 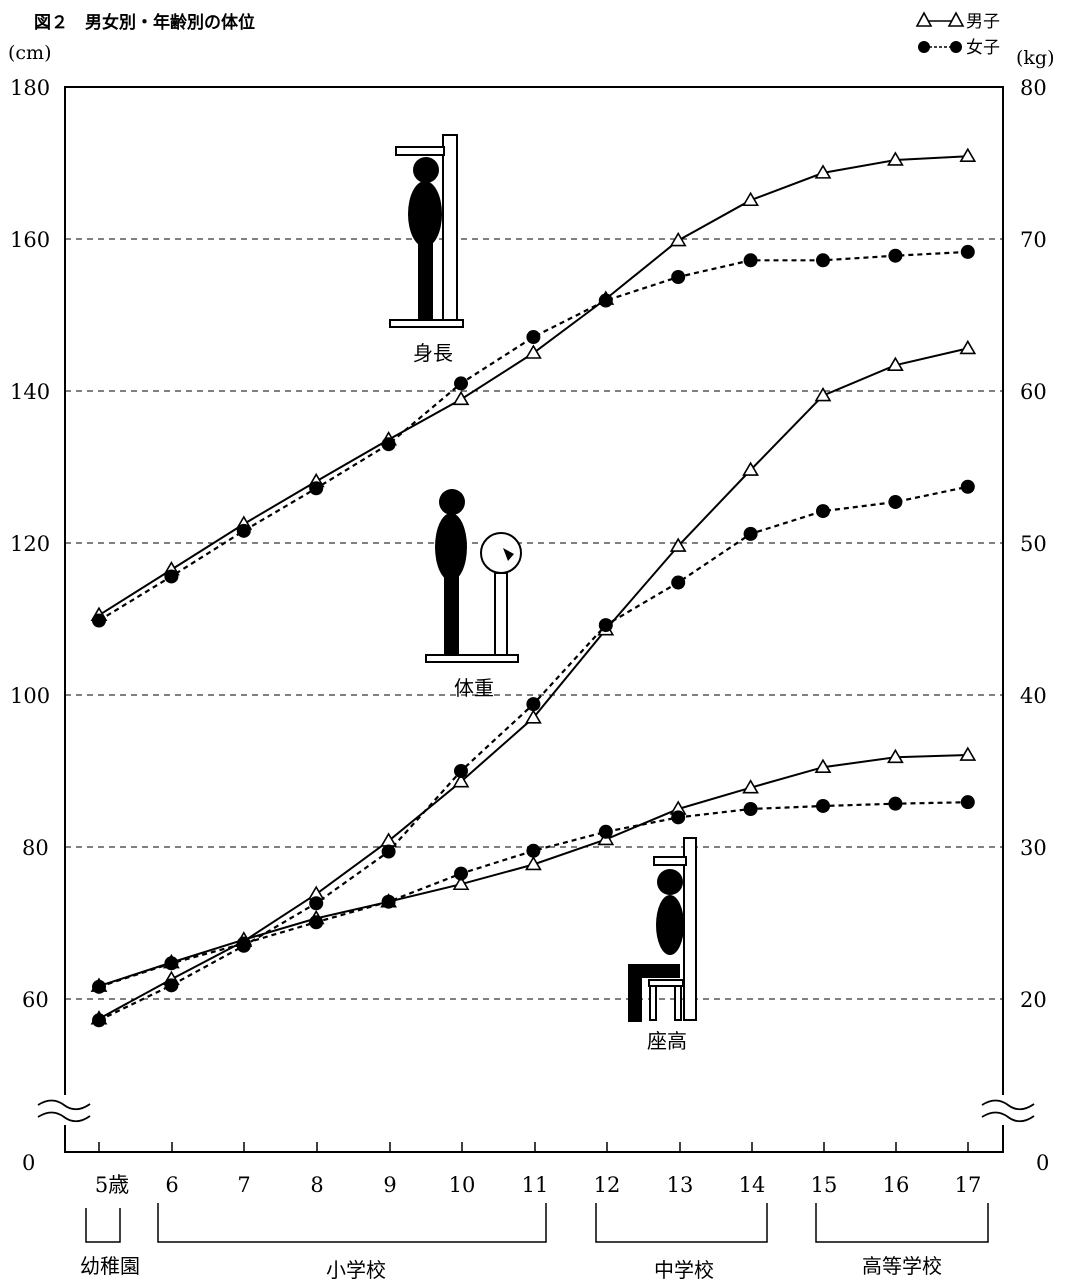 I want to click on school-label-junior-high: 中学校, so click(x=684, y=1270).